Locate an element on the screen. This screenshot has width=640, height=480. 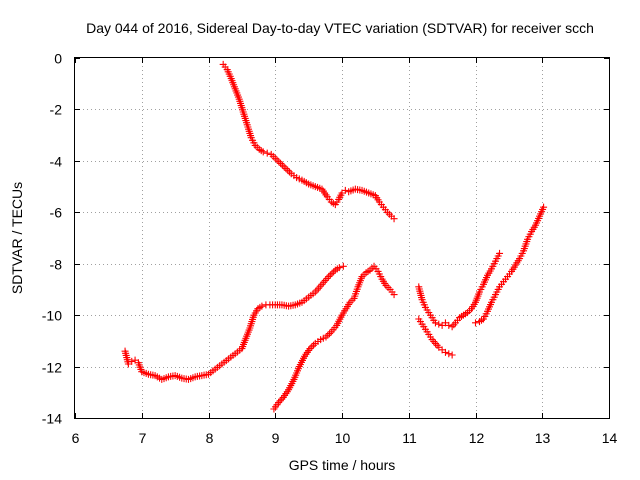
x-tick-label: 11 is located at coordinates (409, 438).